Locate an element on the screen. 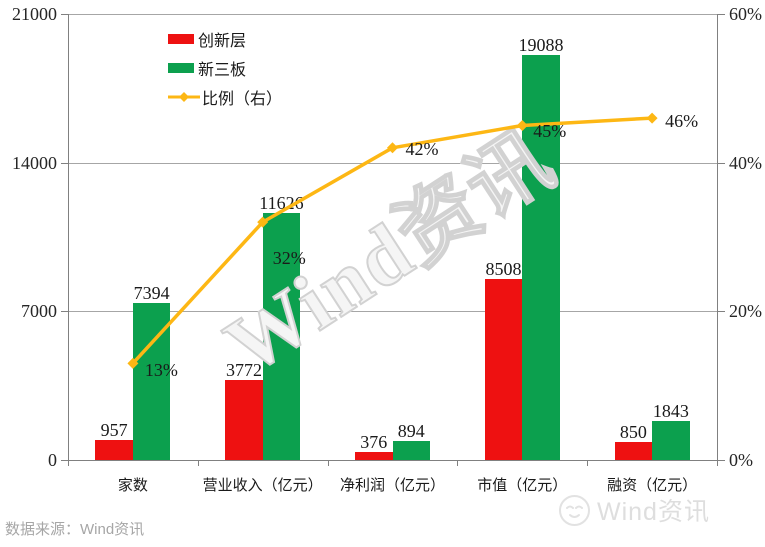  x-axis-line is located at coordinates (392, 460).